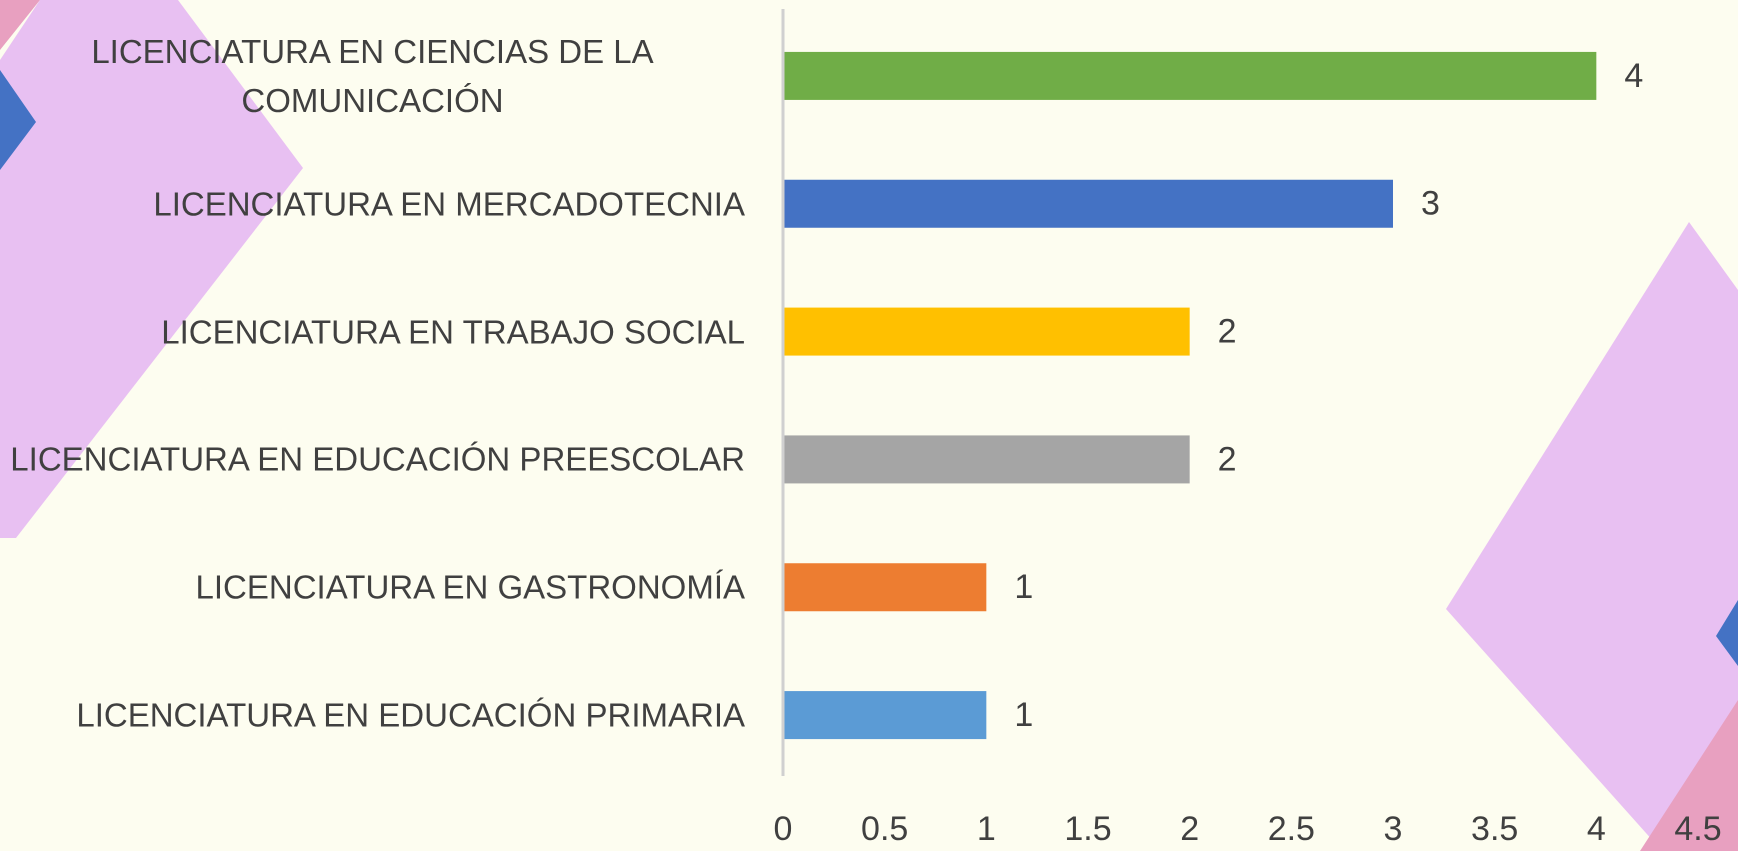 This screenshot has width=1738, height=851. What do you see at coordinates (470, 587) in the screenshot?
I see `y-tick-label: LICENCIATURA EN GASTRONOMÍA` at bounding box center [470, 587].